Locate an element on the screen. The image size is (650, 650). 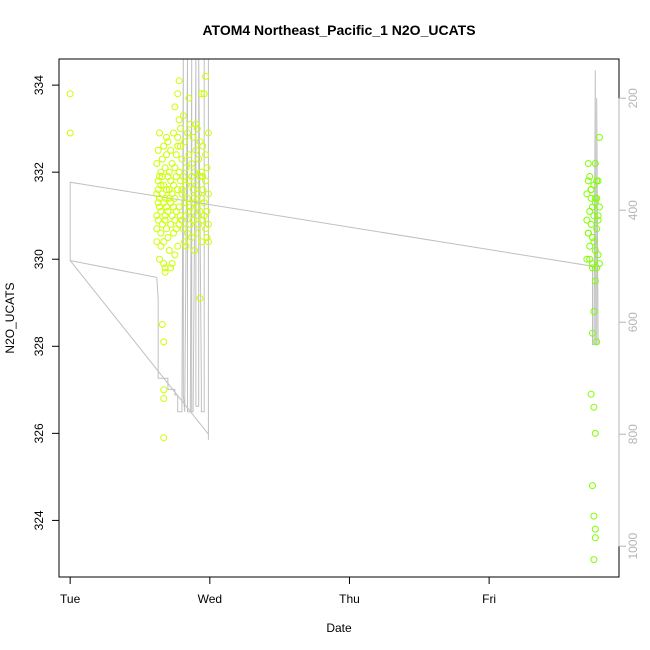
y-tick-label: 334 is located at coordinates (39, 85).